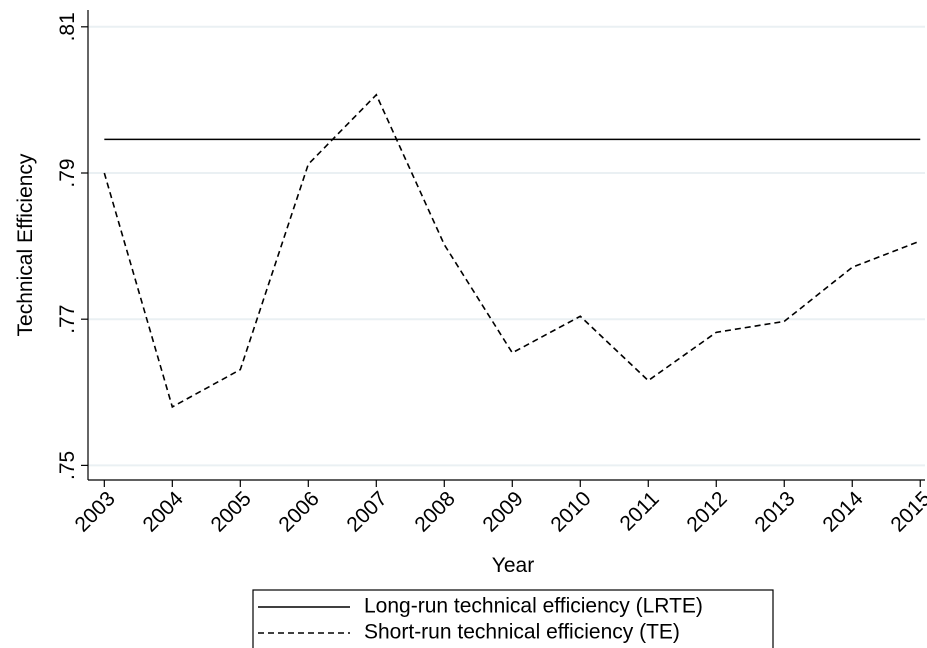 Image resolution: width=927 pixels, height=648 pixels. Describe the element at coordinates (513, 565) in the screenshot. I see `x-axis-label: Year` at that location.